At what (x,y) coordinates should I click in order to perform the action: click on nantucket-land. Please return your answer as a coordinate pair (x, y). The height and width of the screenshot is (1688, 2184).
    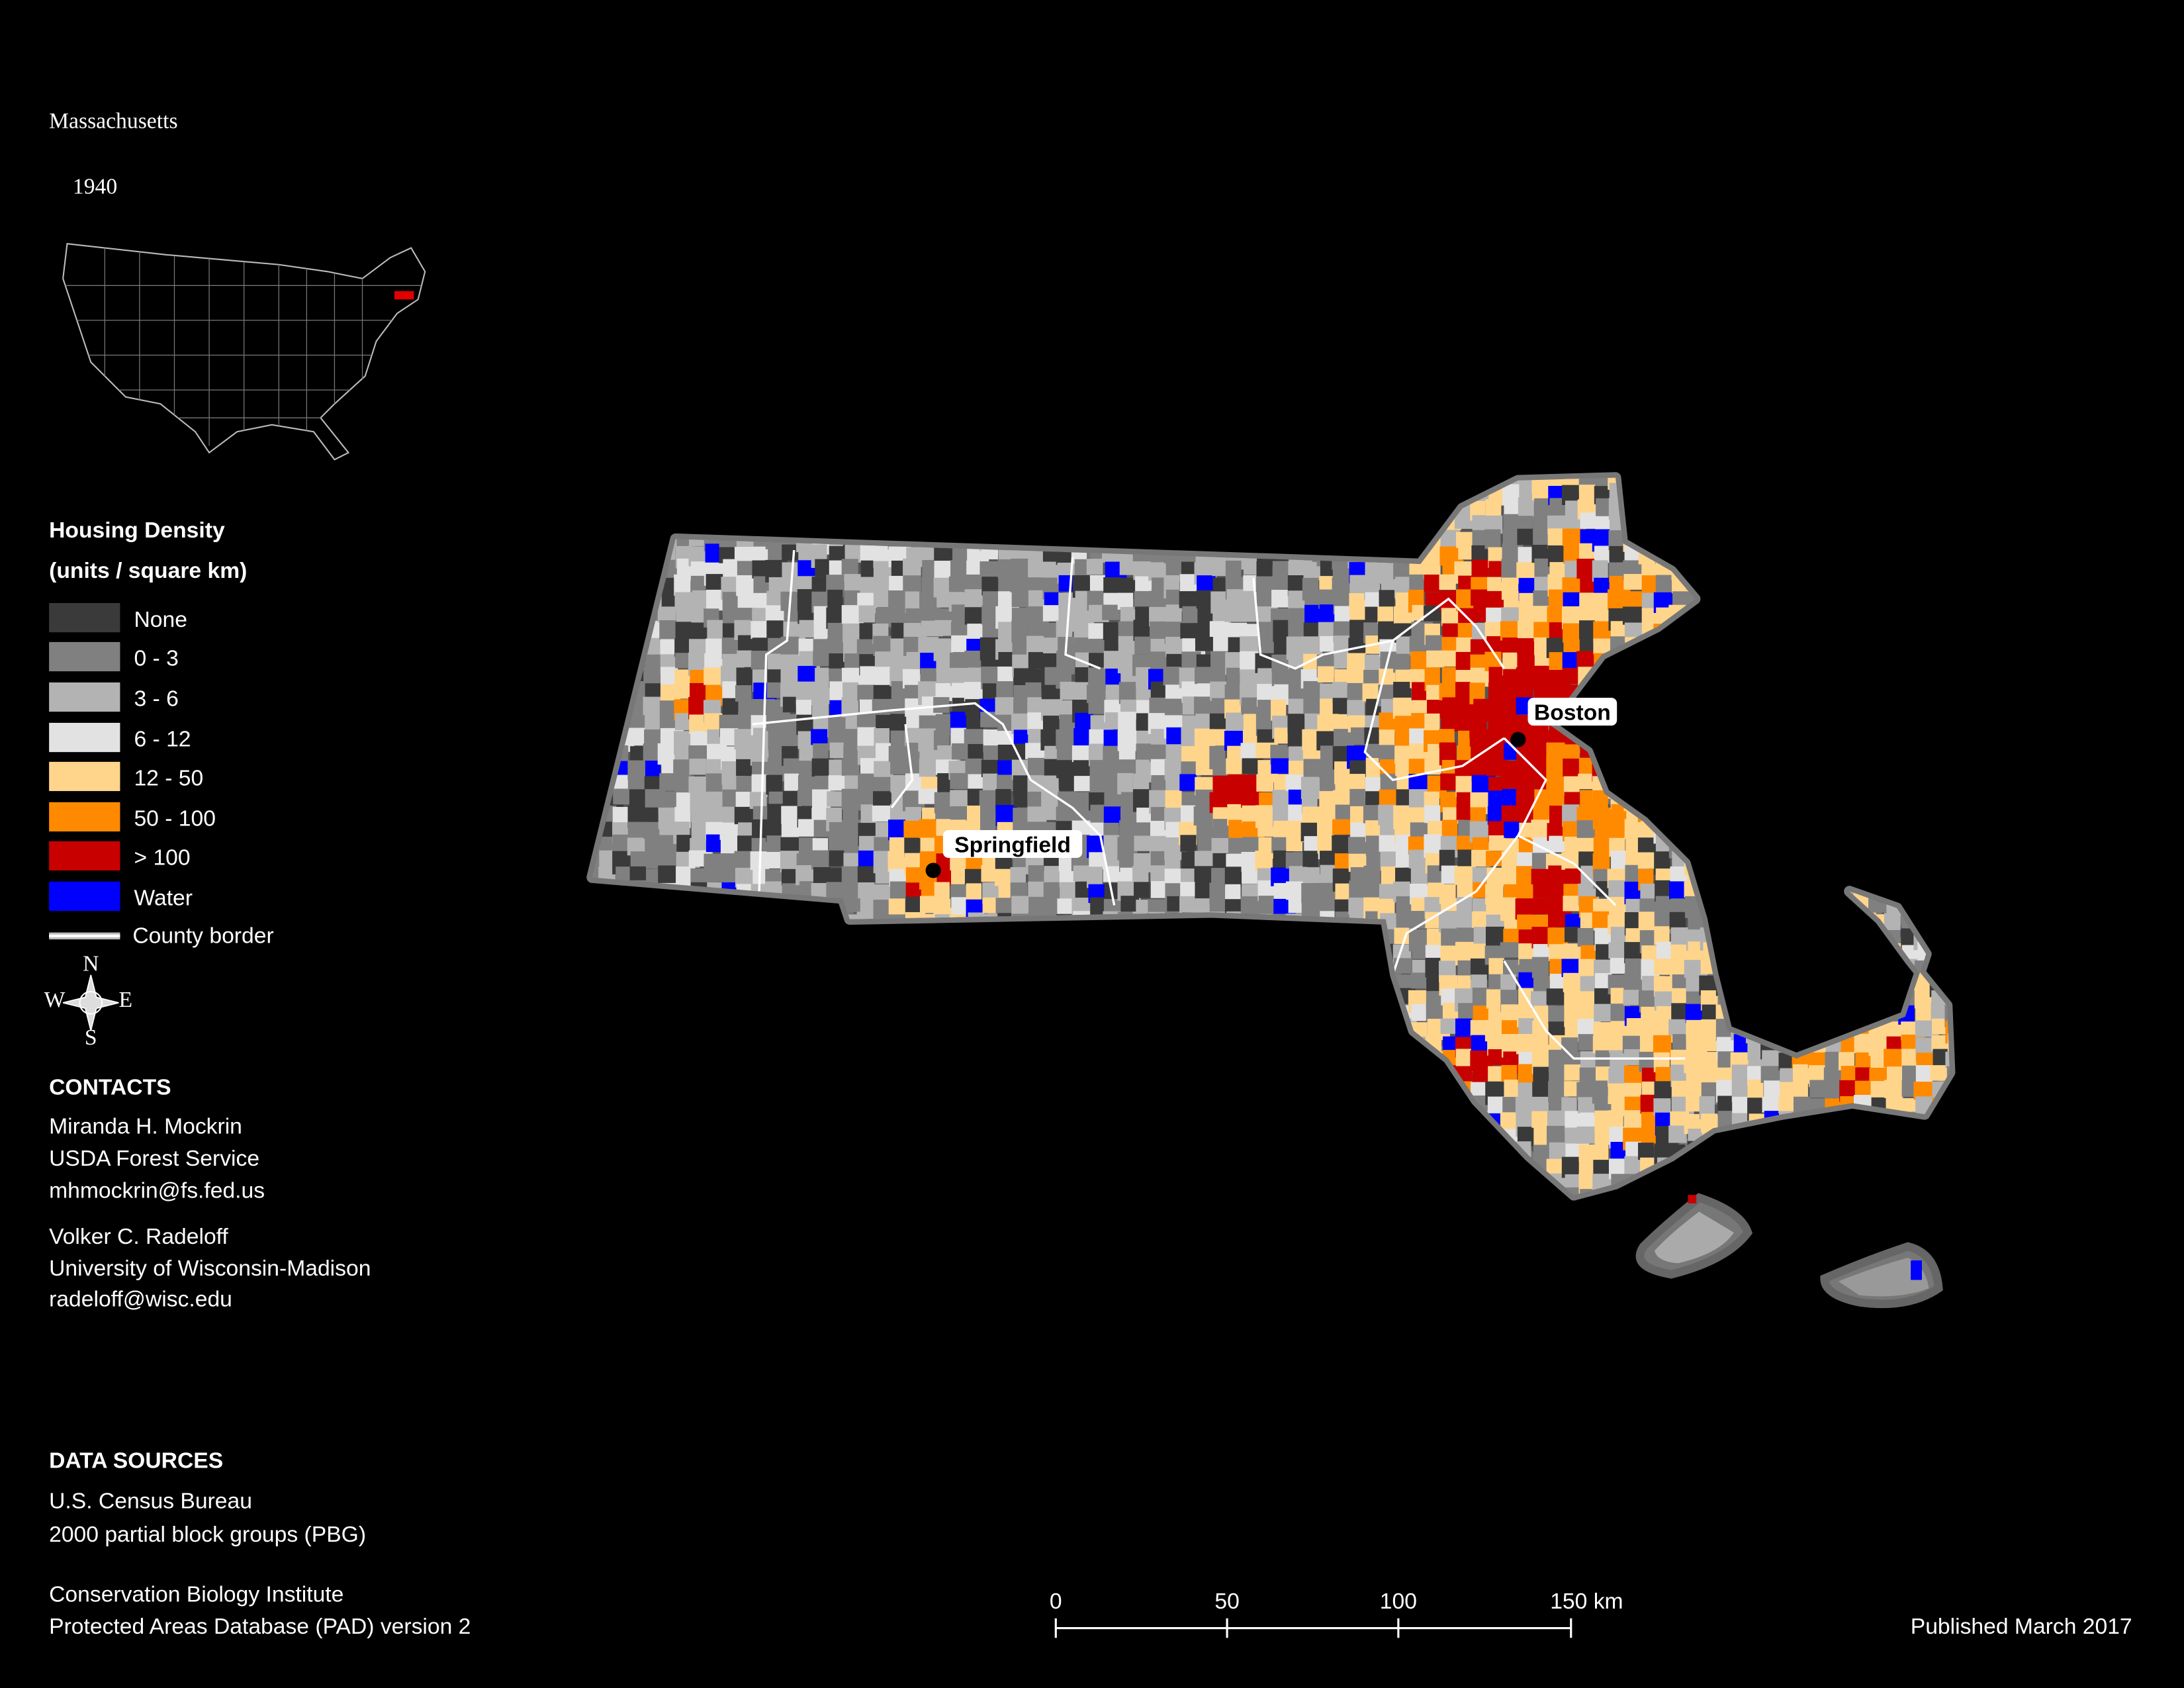
    Looking at the image, I should click on (1883, 1277).